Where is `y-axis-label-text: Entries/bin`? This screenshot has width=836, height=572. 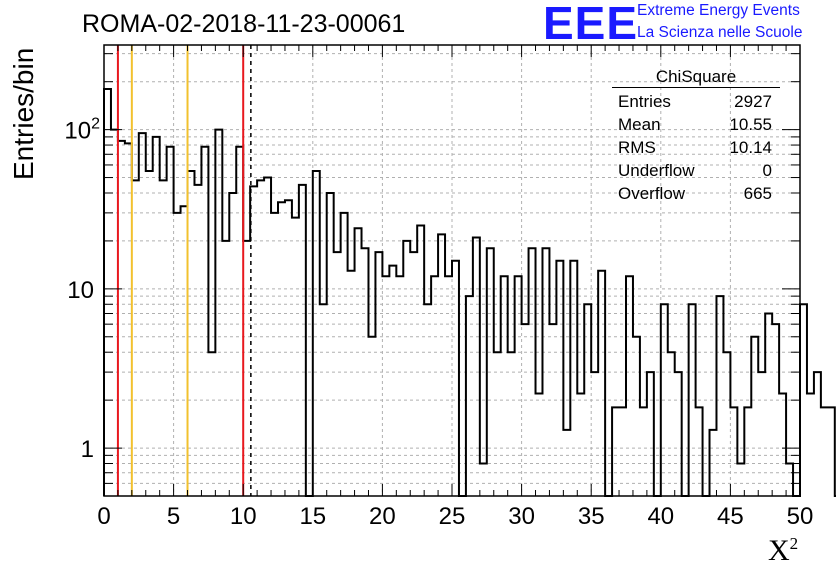
y-axis-label-text: Entries/bin is located at coordinates (23, 113).